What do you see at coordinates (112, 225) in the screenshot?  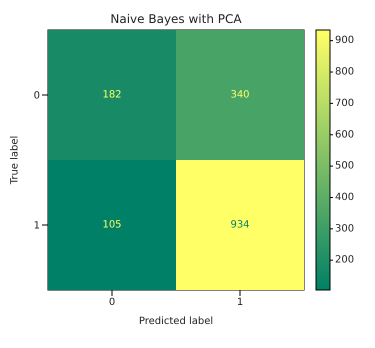 I see `data-label: 105` at bounding box center [112, 225].